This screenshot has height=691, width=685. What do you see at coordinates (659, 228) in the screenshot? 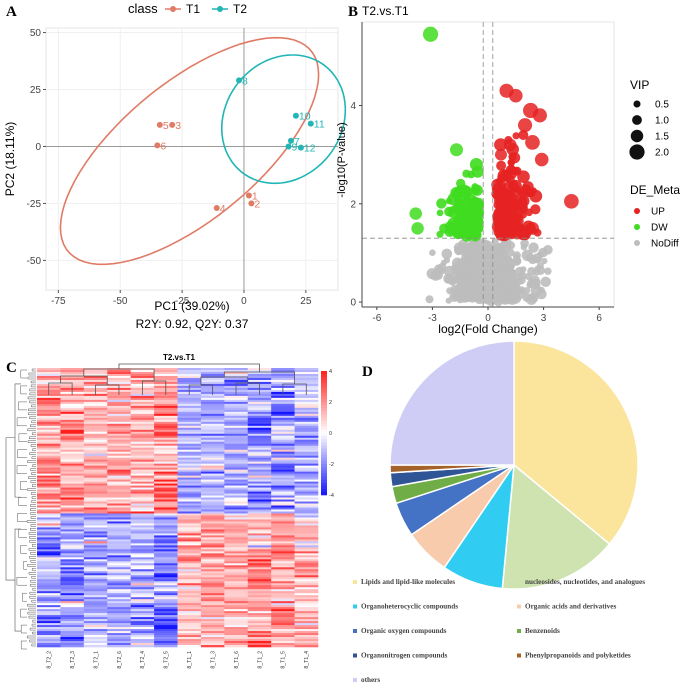
I see `de-meta-legend-label-dw: DW` at bounding box center [659, 228].